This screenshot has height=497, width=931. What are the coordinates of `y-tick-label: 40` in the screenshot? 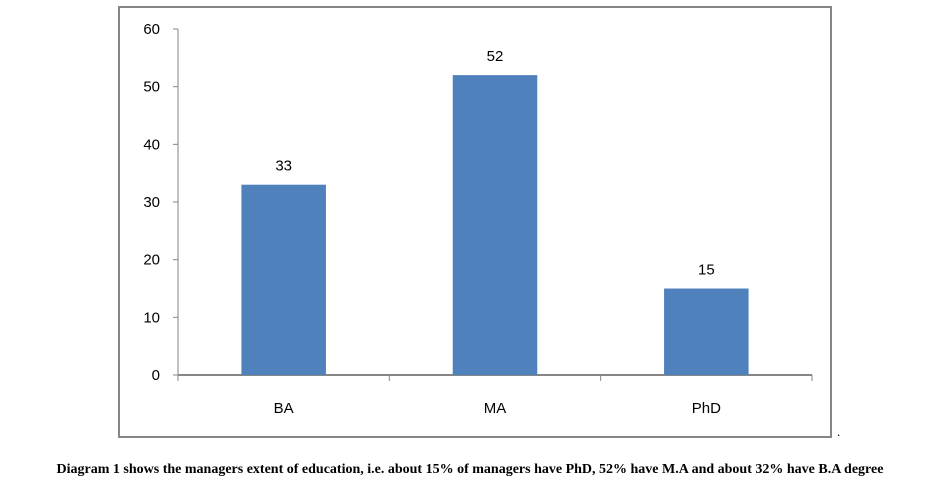 It's located at (151, 144).